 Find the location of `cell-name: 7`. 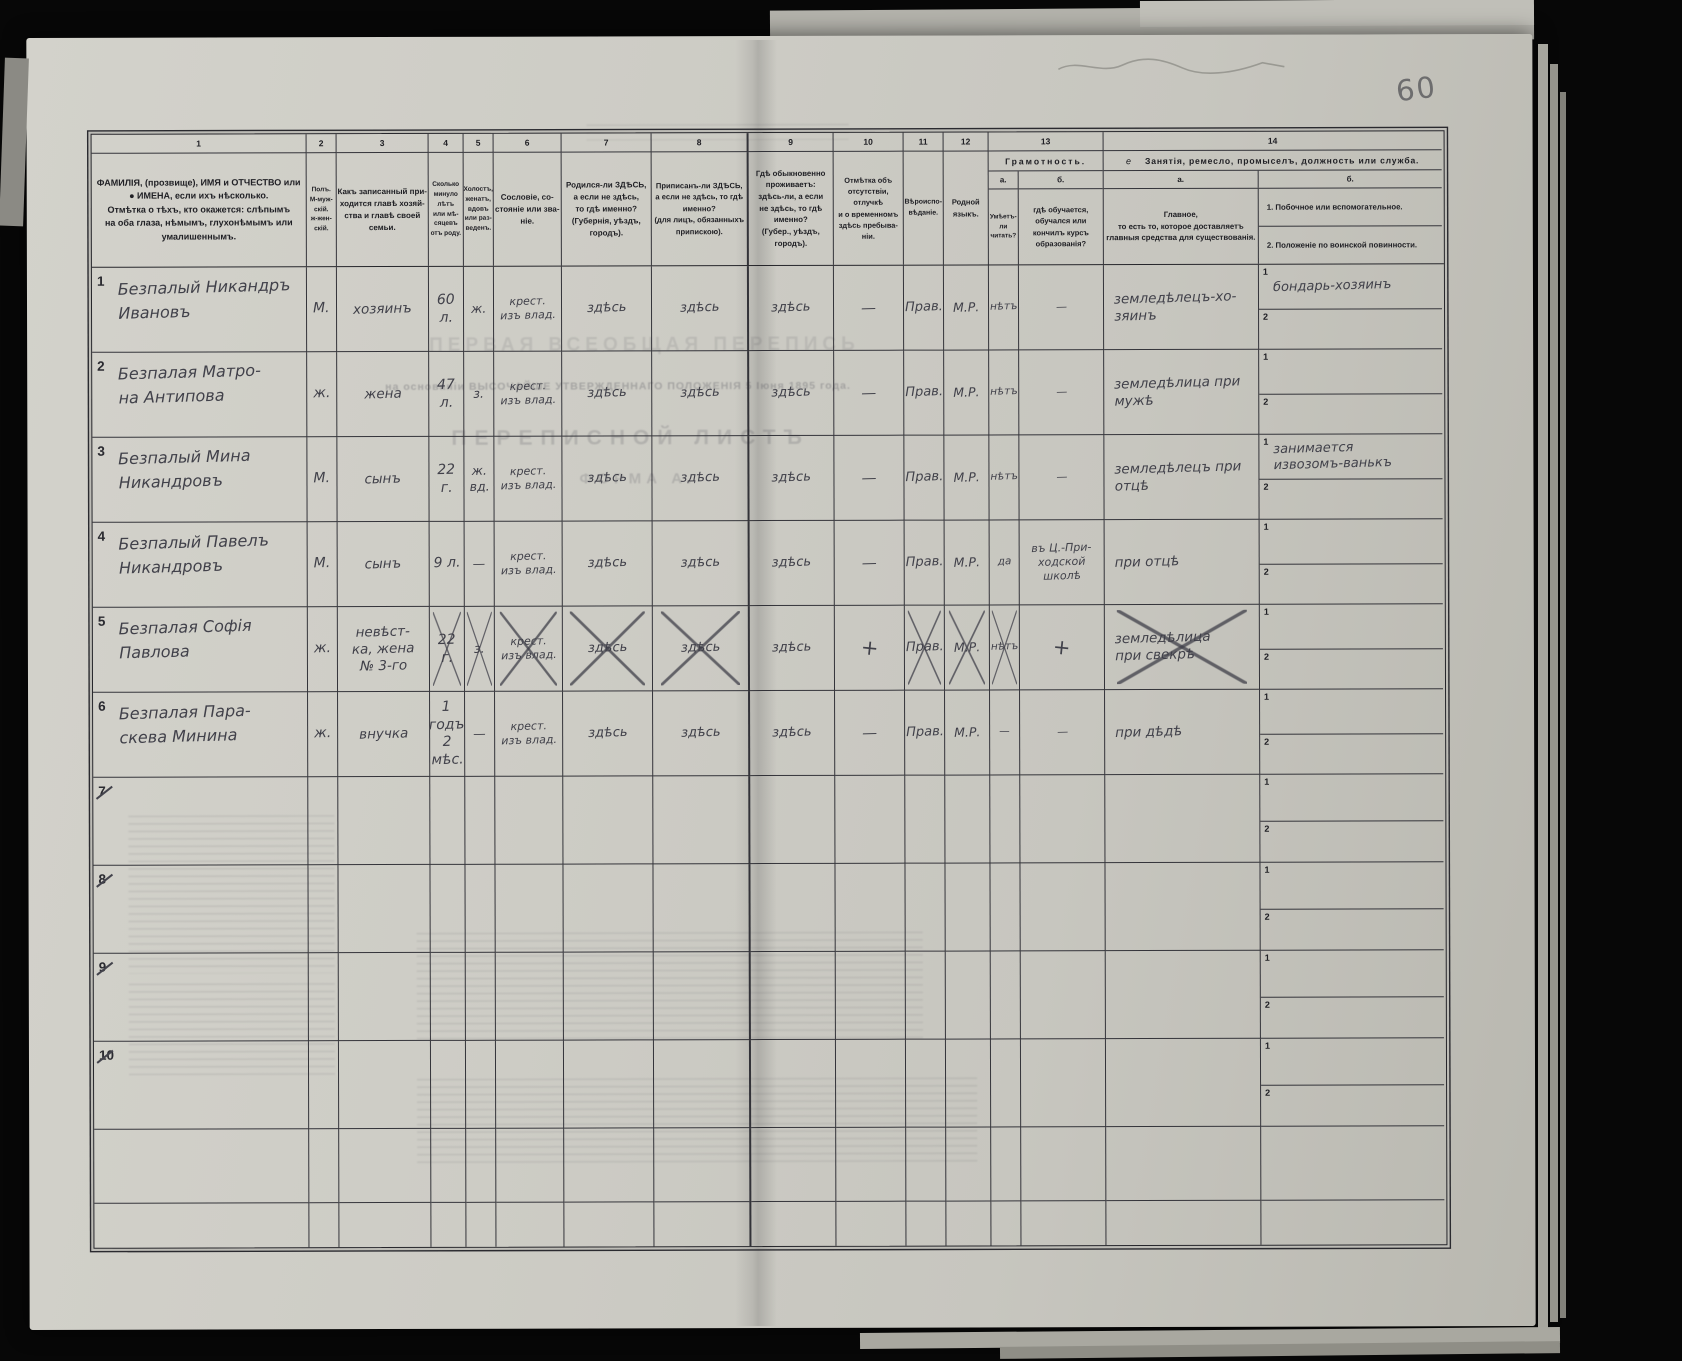

cell-name: 7 is located at coordinates (201, 821).